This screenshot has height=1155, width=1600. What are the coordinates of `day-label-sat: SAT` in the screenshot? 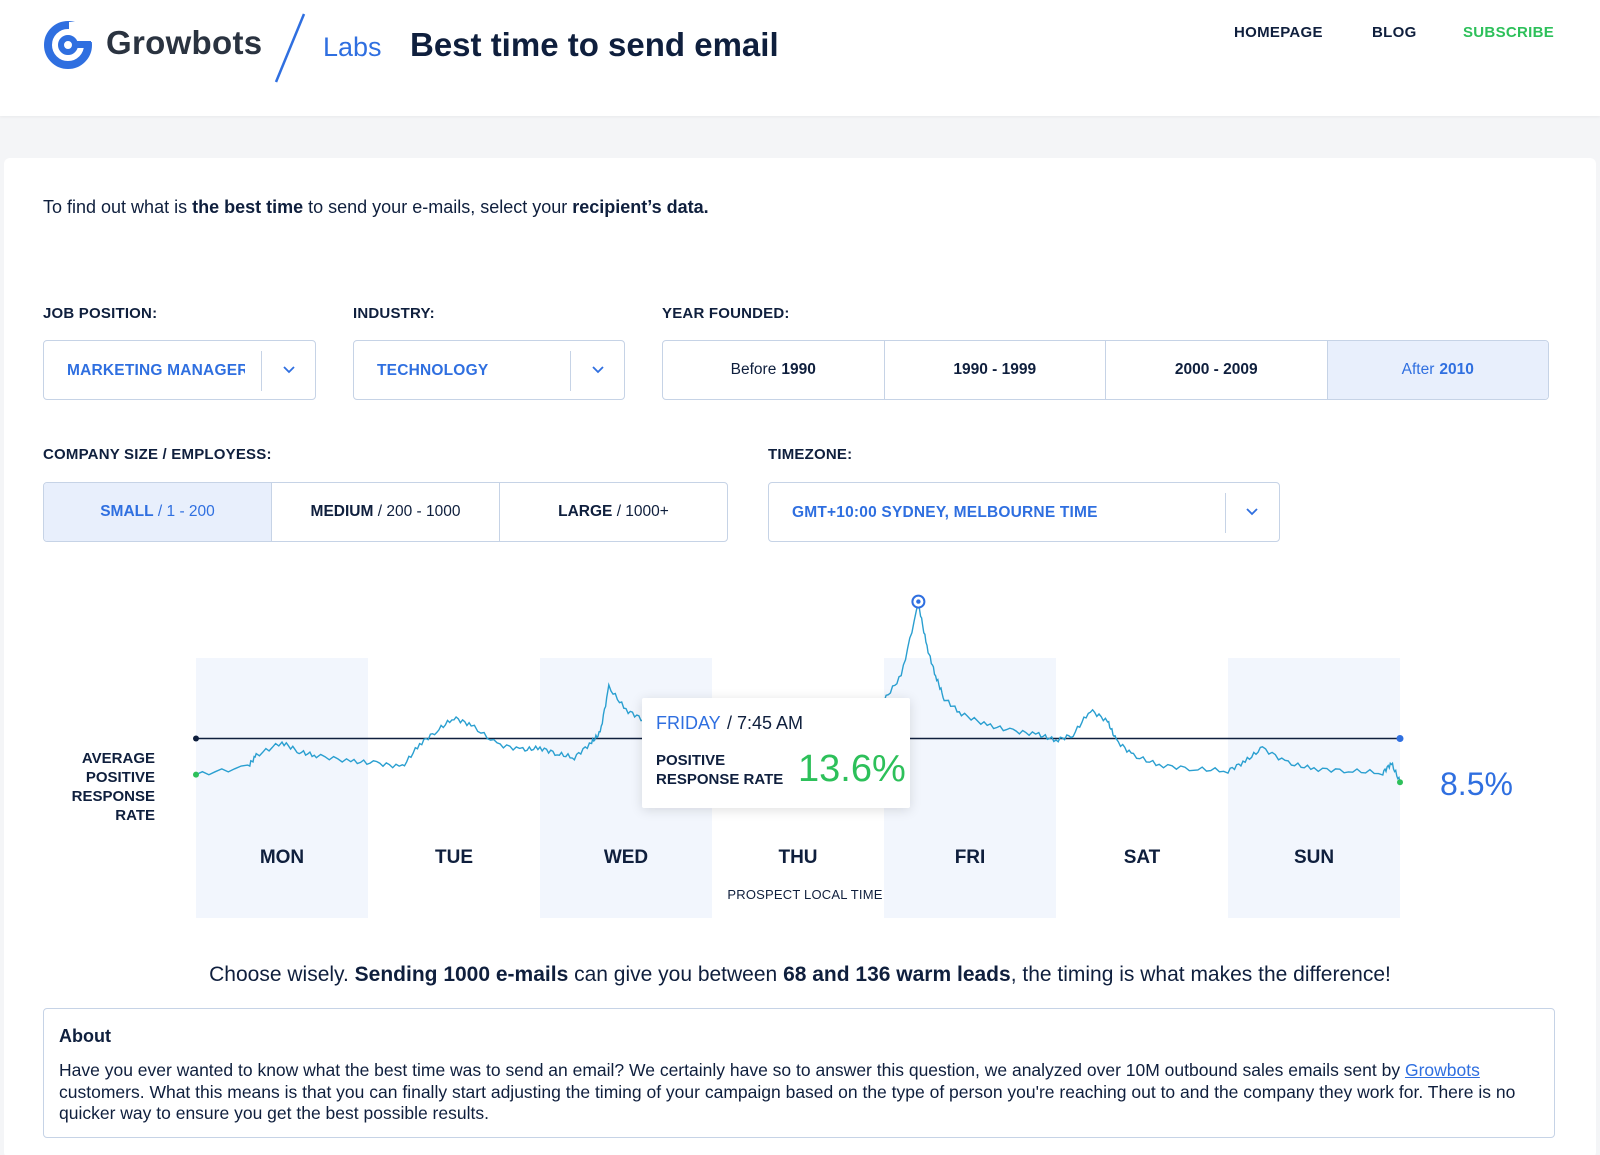 It's located at (1142, 857).